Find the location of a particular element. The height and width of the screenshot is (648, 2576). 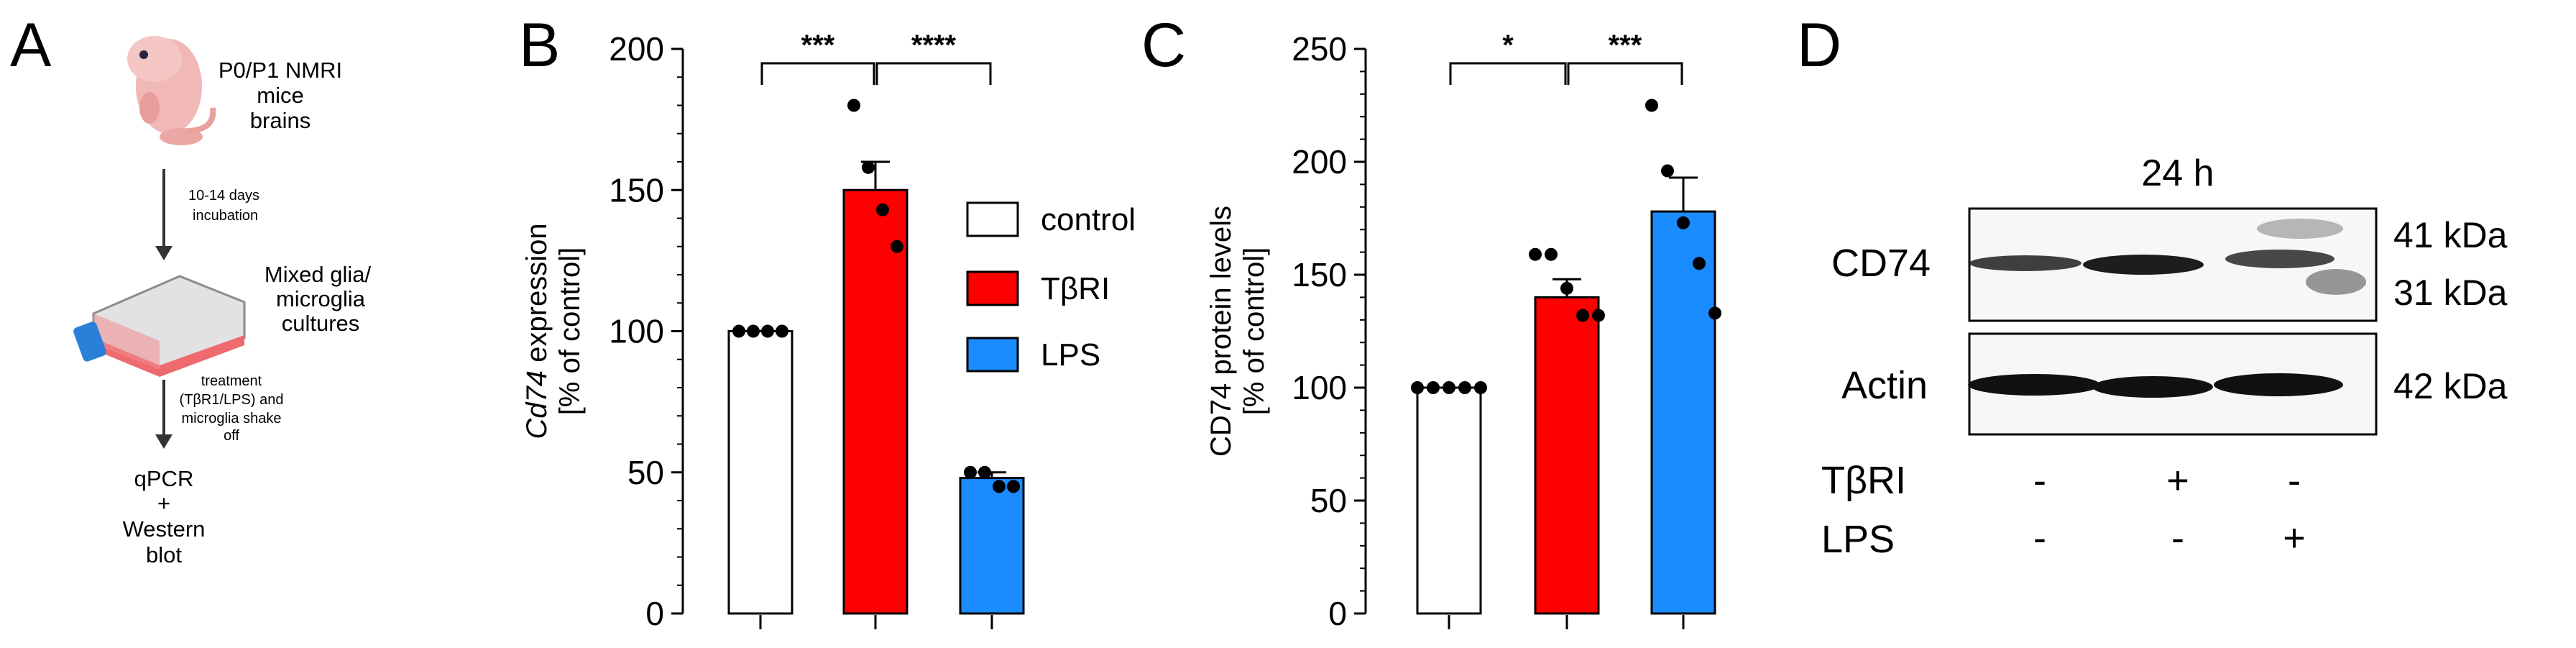

y-tick-label: 200 is located at coordinates (1319, 162).